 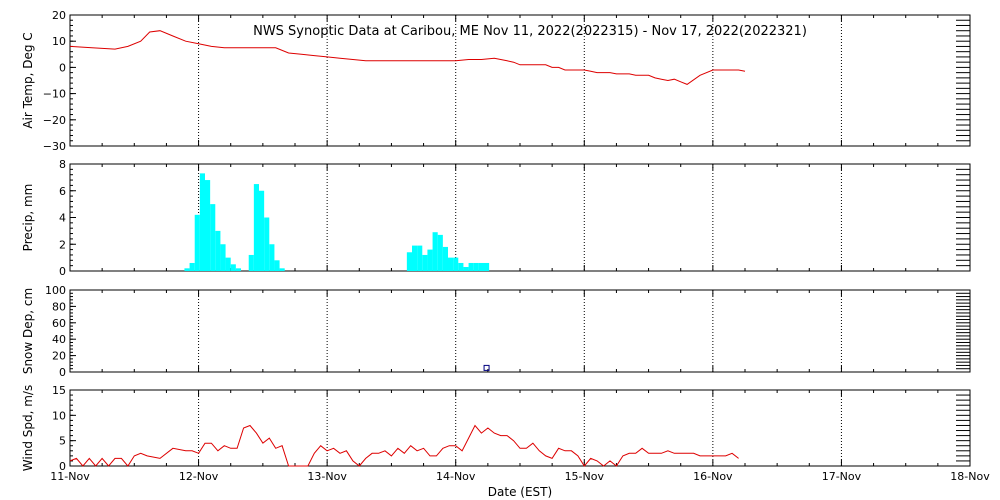 I want to click on x-tick-label: 17-Nov, so click(x=842, y=476).